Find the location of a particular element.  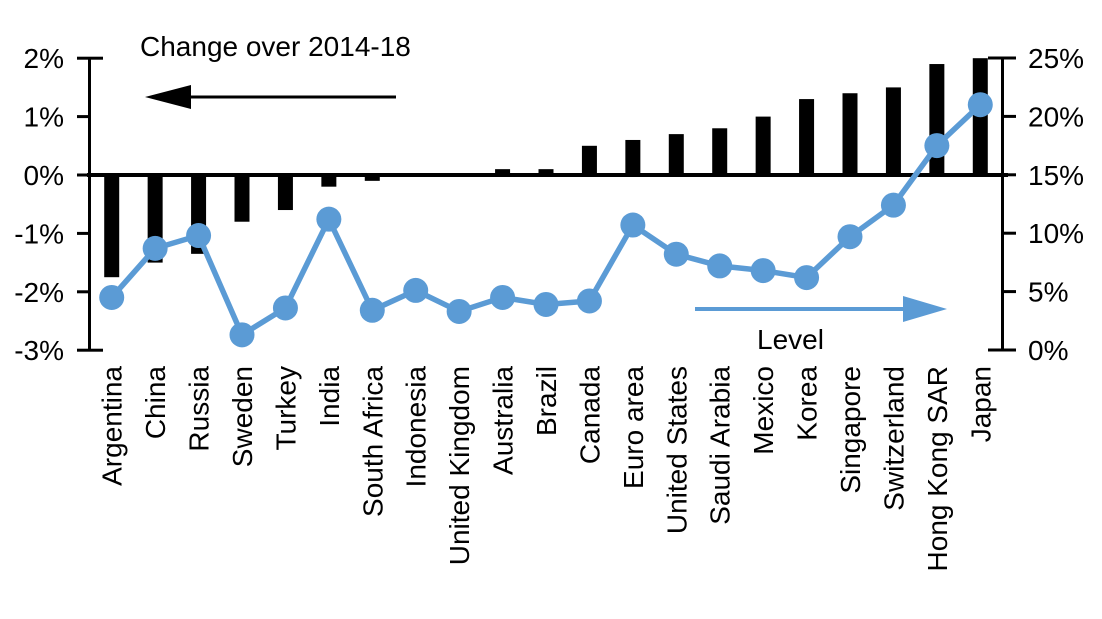

category-label-Russia: Russia is located at coordinates (199, 409).